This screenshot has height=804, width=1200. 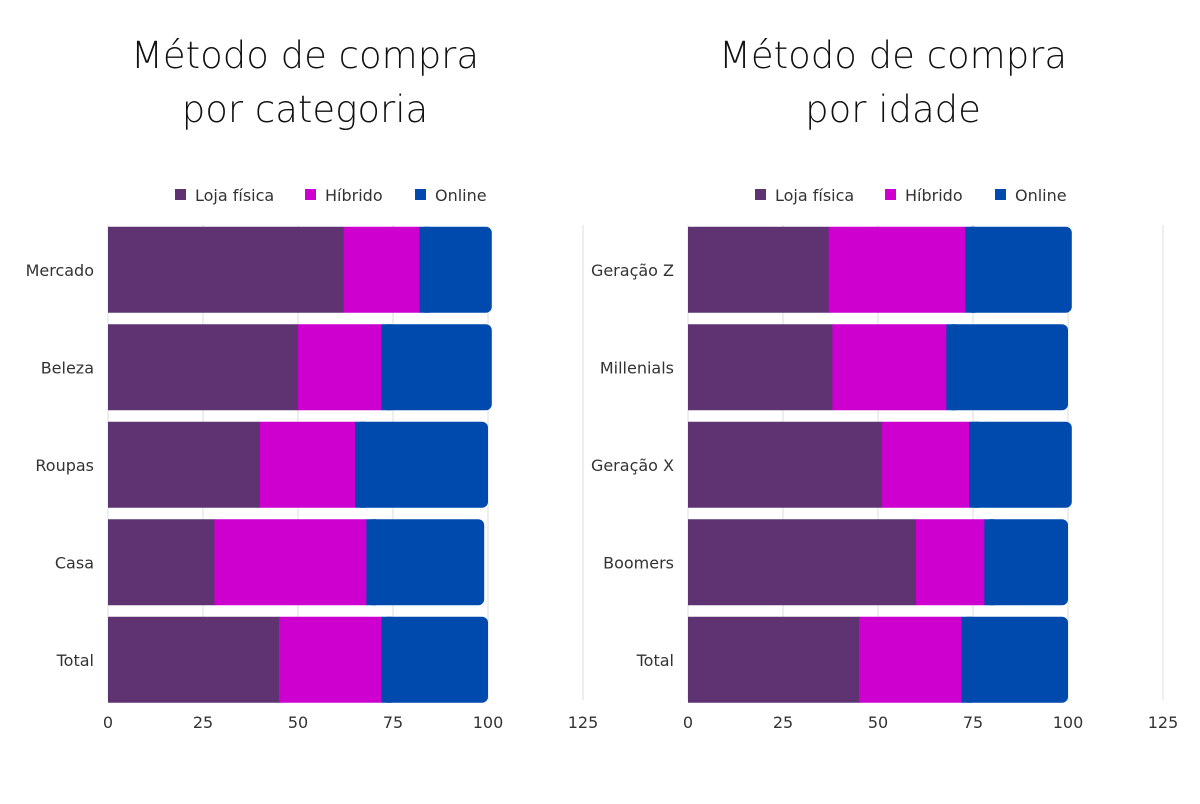 What do you see at coordinates (632, 270) in the screenshot?
I see `category-label: Geração Z` at bounding box center [632, 270].